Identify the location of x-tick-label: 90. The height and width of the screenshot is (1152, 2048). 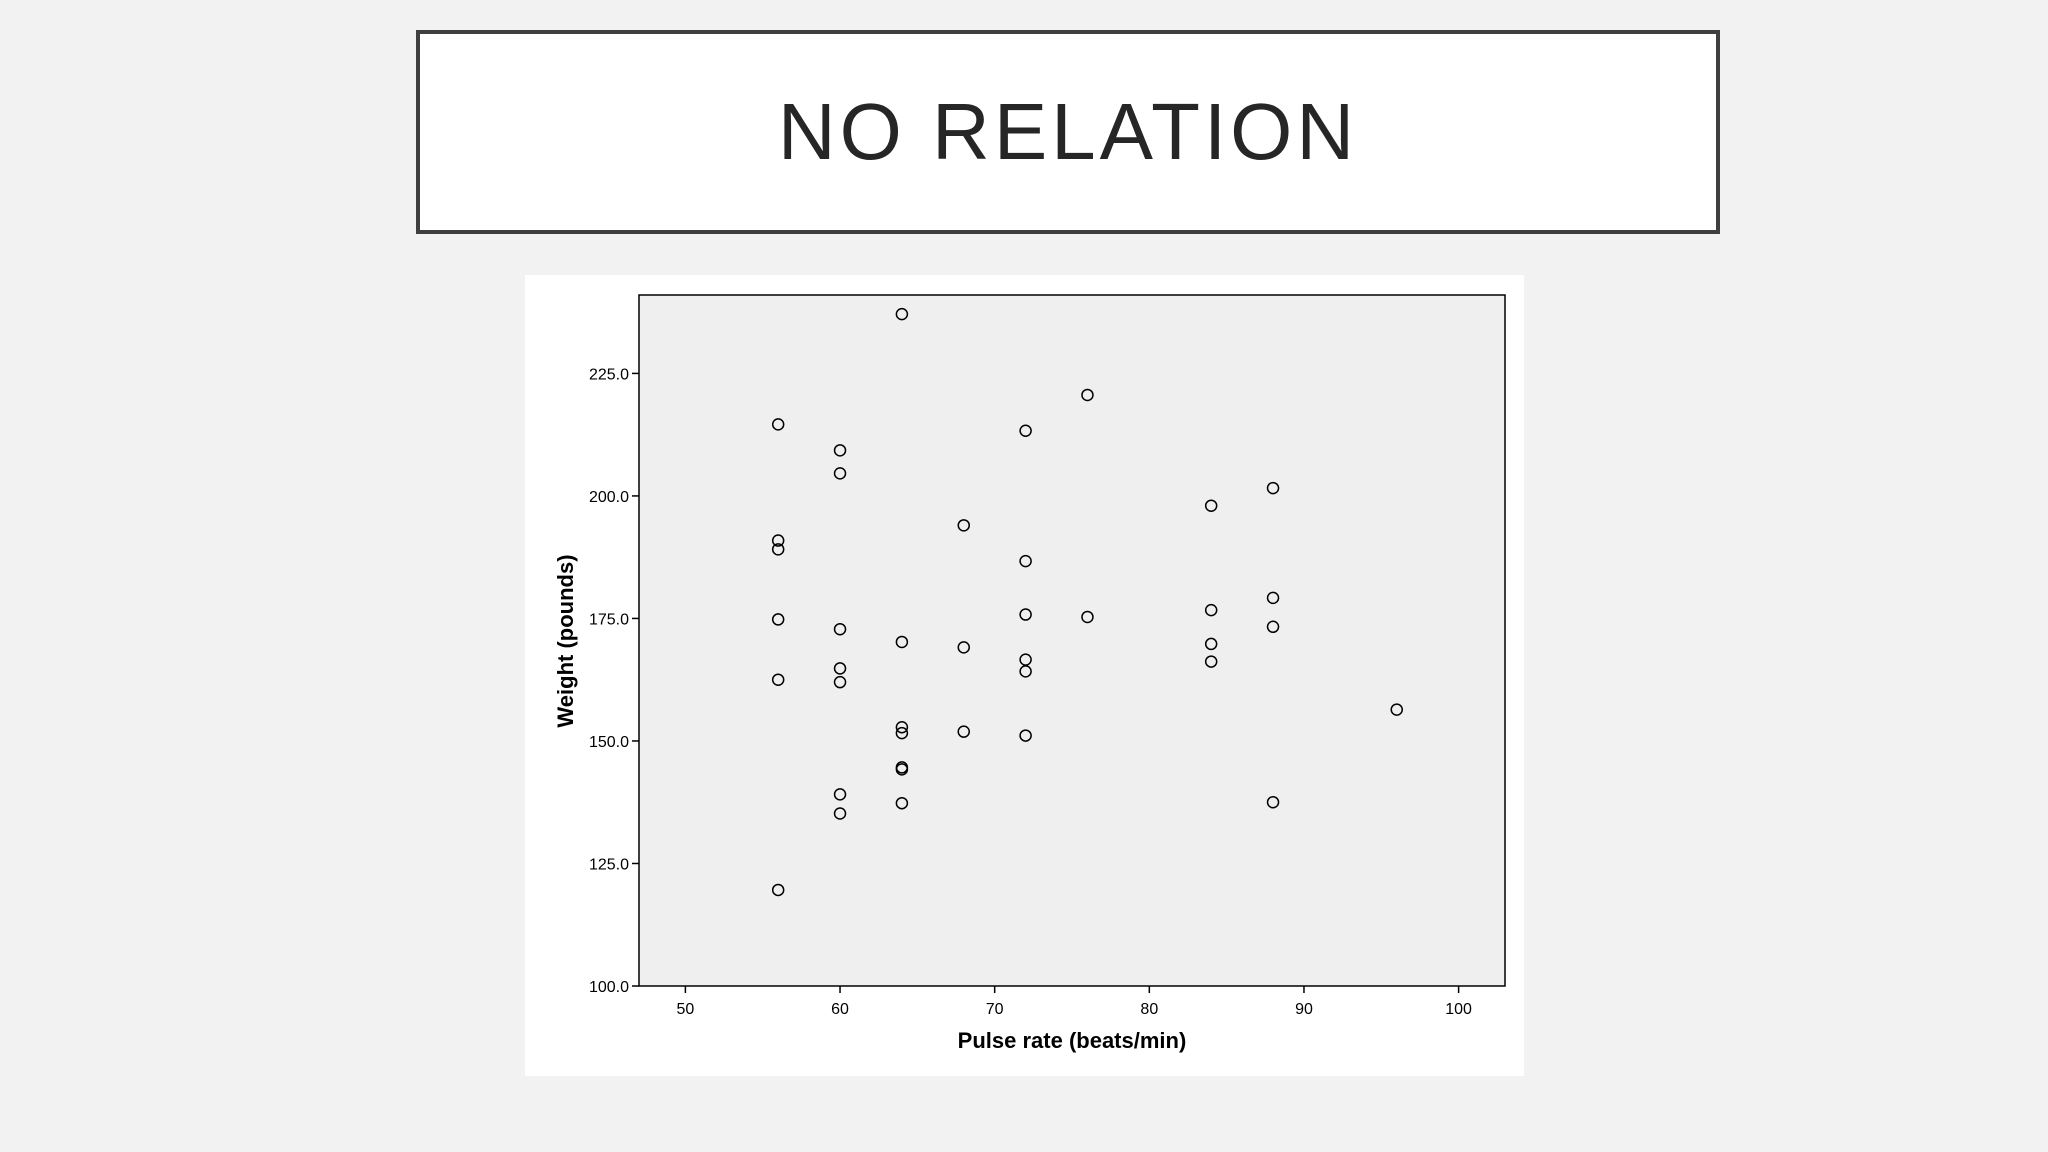
(1304, 1009).